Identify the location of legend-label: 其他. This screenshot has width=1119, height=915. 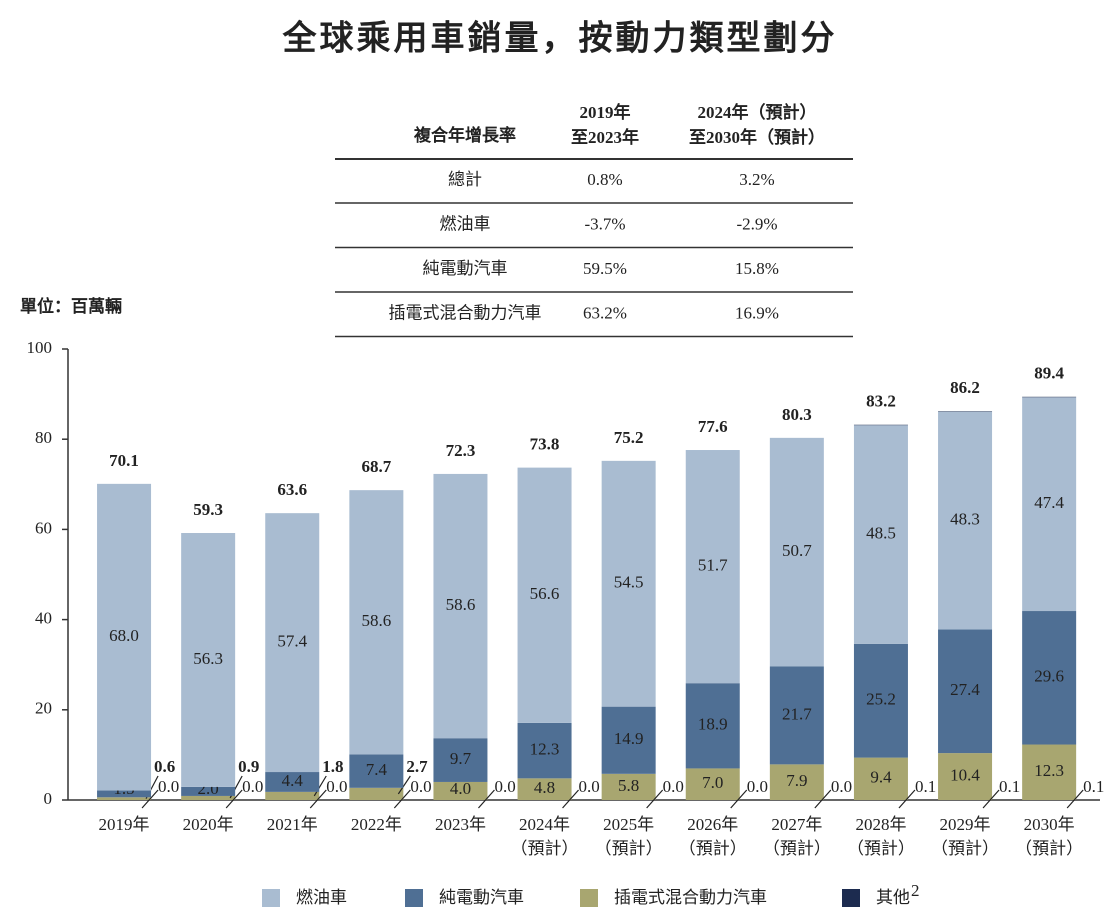
(893, 897).